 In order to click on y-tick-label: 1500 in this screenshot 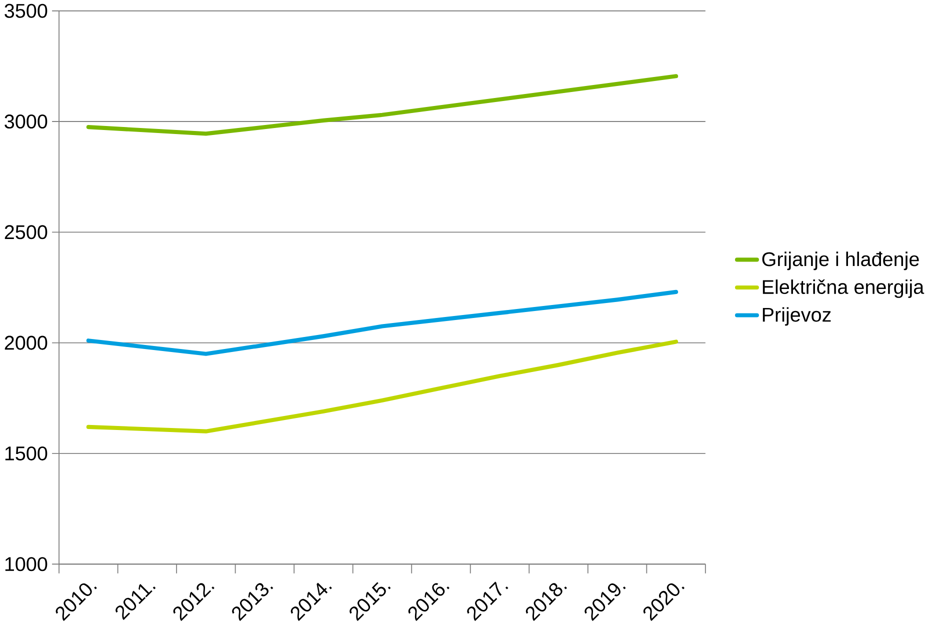, I will do `click(26, 453)`.